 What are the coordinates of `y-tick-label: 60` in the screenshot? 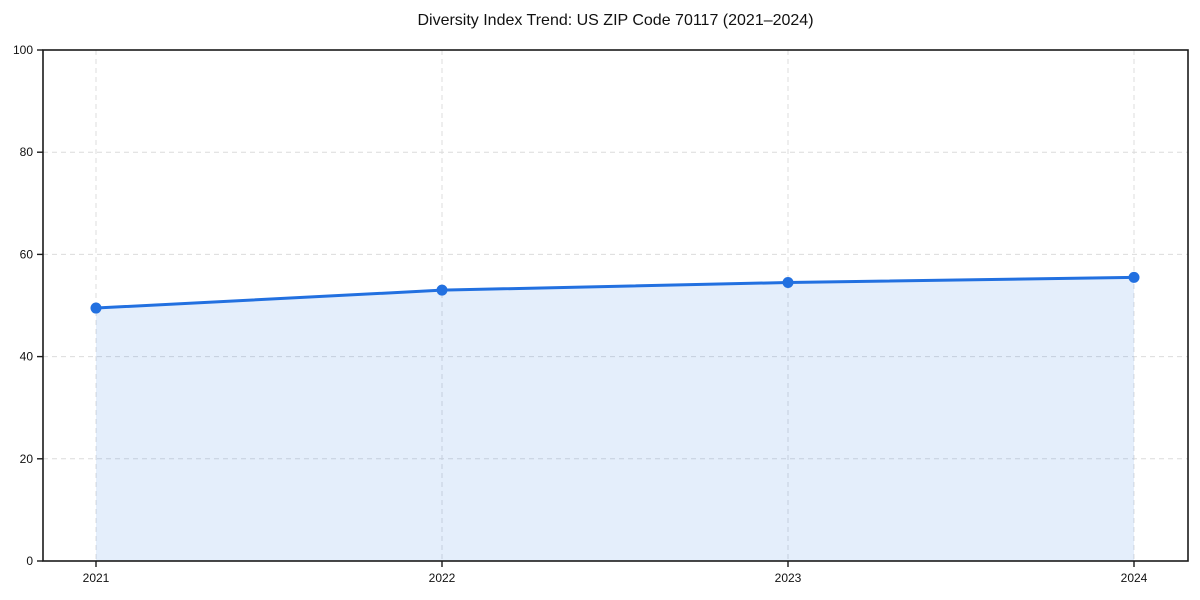 It's located at (27, 254).